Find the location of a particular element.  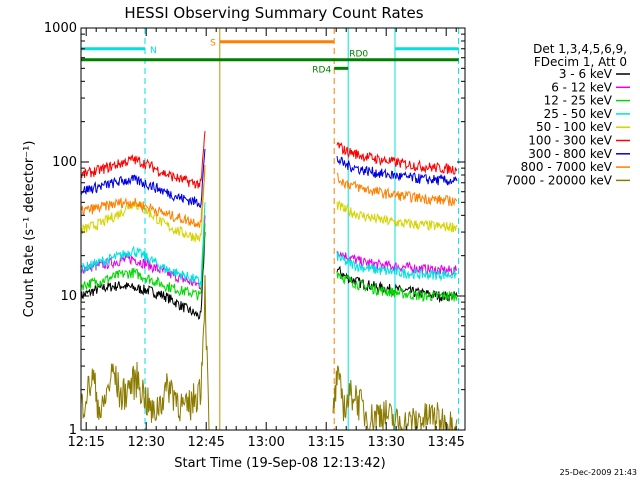

state-bar-label: RD0 is located at coordinates (358, 55).